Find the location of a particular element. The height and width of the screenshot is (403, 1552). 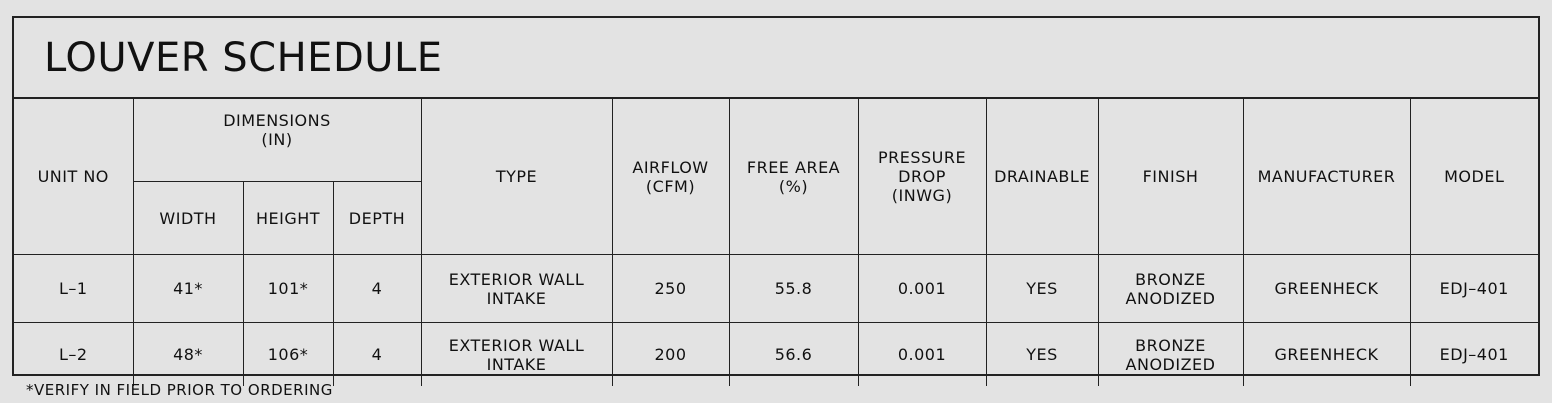

header-manufacturer: MANUFACTURER is located at coordinates (1326, 177).